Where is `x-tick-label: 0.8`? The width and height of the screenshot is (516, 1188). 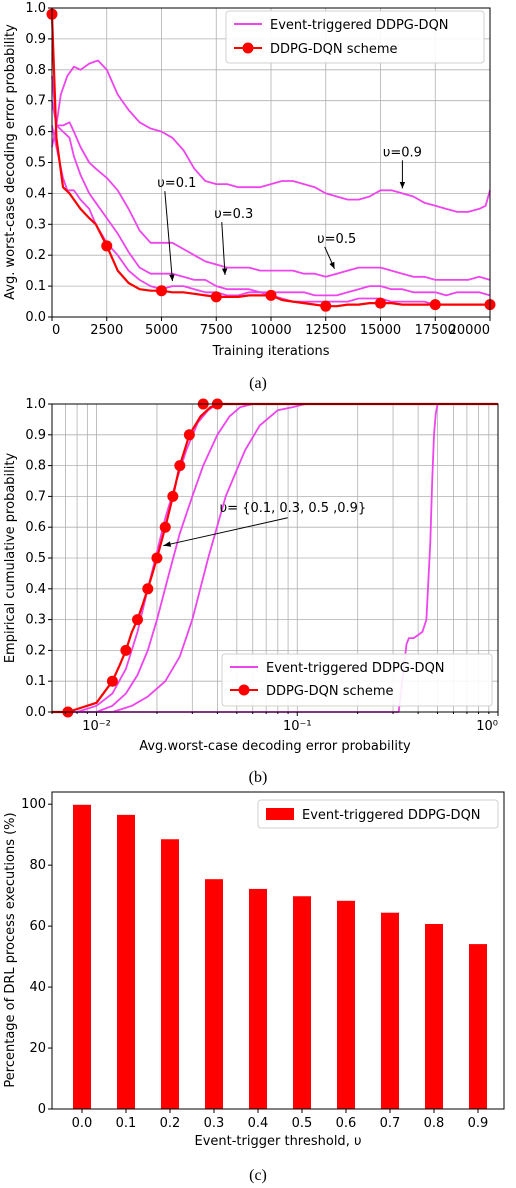
x-tick-label: 0.8 is located at coordinates (434, 1123).